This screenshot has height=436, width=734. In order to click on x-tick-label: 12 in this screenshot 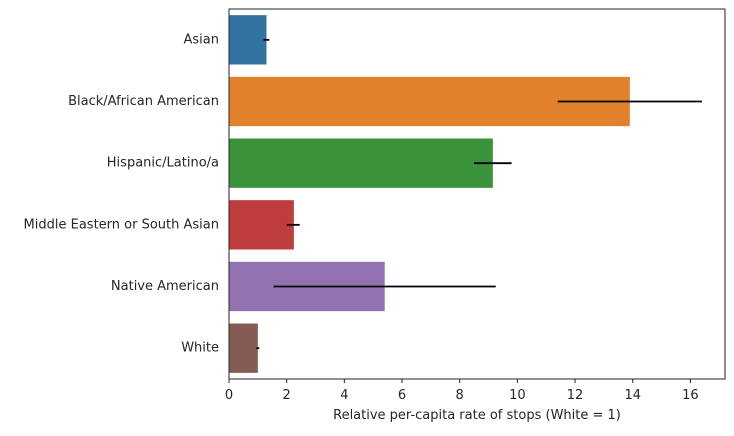, I will do `click(575, 395)`.